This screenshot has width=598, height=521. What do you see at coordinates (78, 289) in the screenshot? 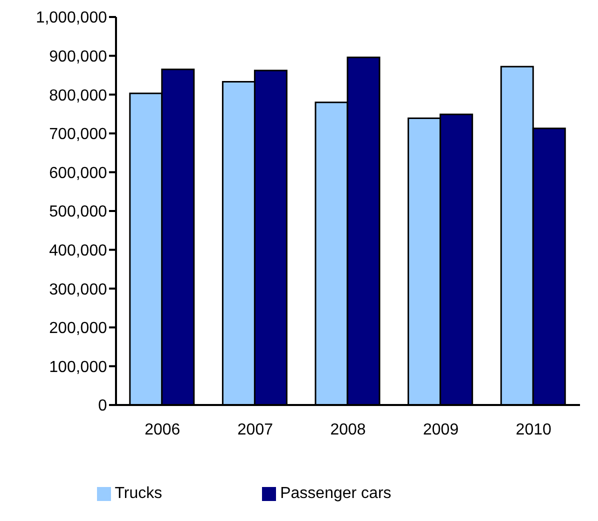
I see `y-tick-label: 300,000` at bounding box center [78, 289].